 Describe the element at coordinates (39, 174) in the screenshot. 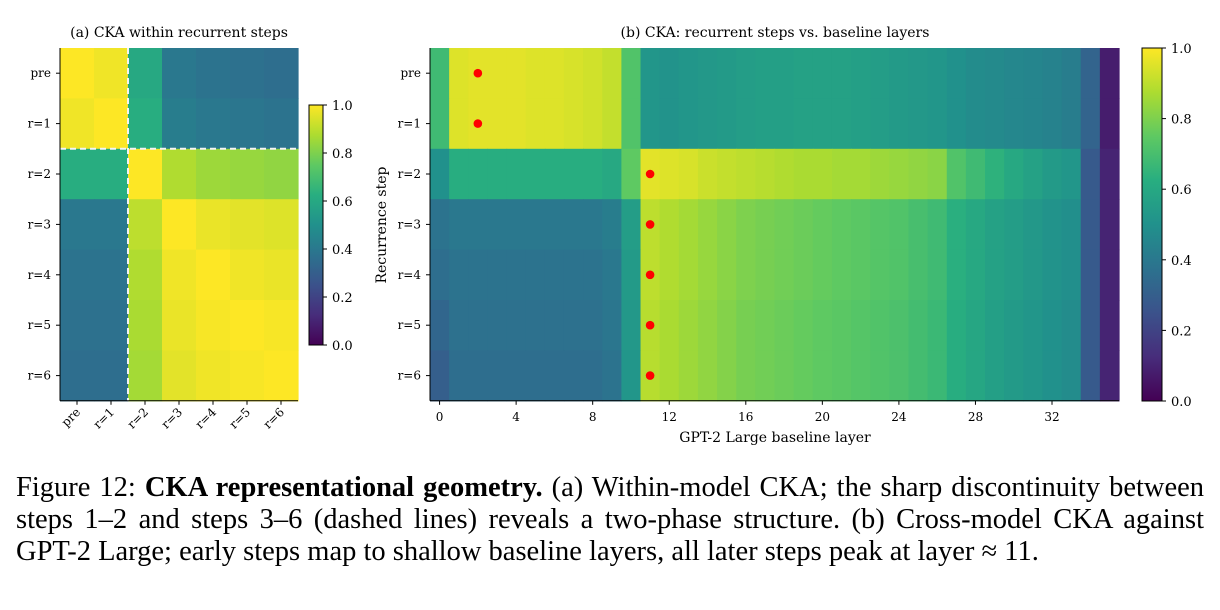

I see `panel-a-ytick-label: r=2` at that location.